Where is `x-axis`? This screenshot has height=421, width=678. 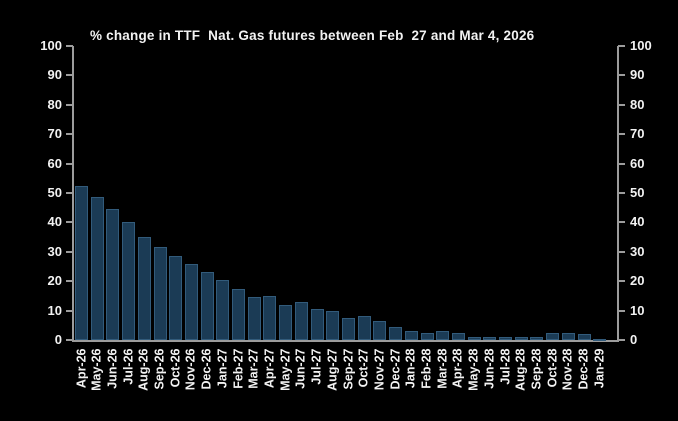
x-axis is located at coordinates (345, 341).